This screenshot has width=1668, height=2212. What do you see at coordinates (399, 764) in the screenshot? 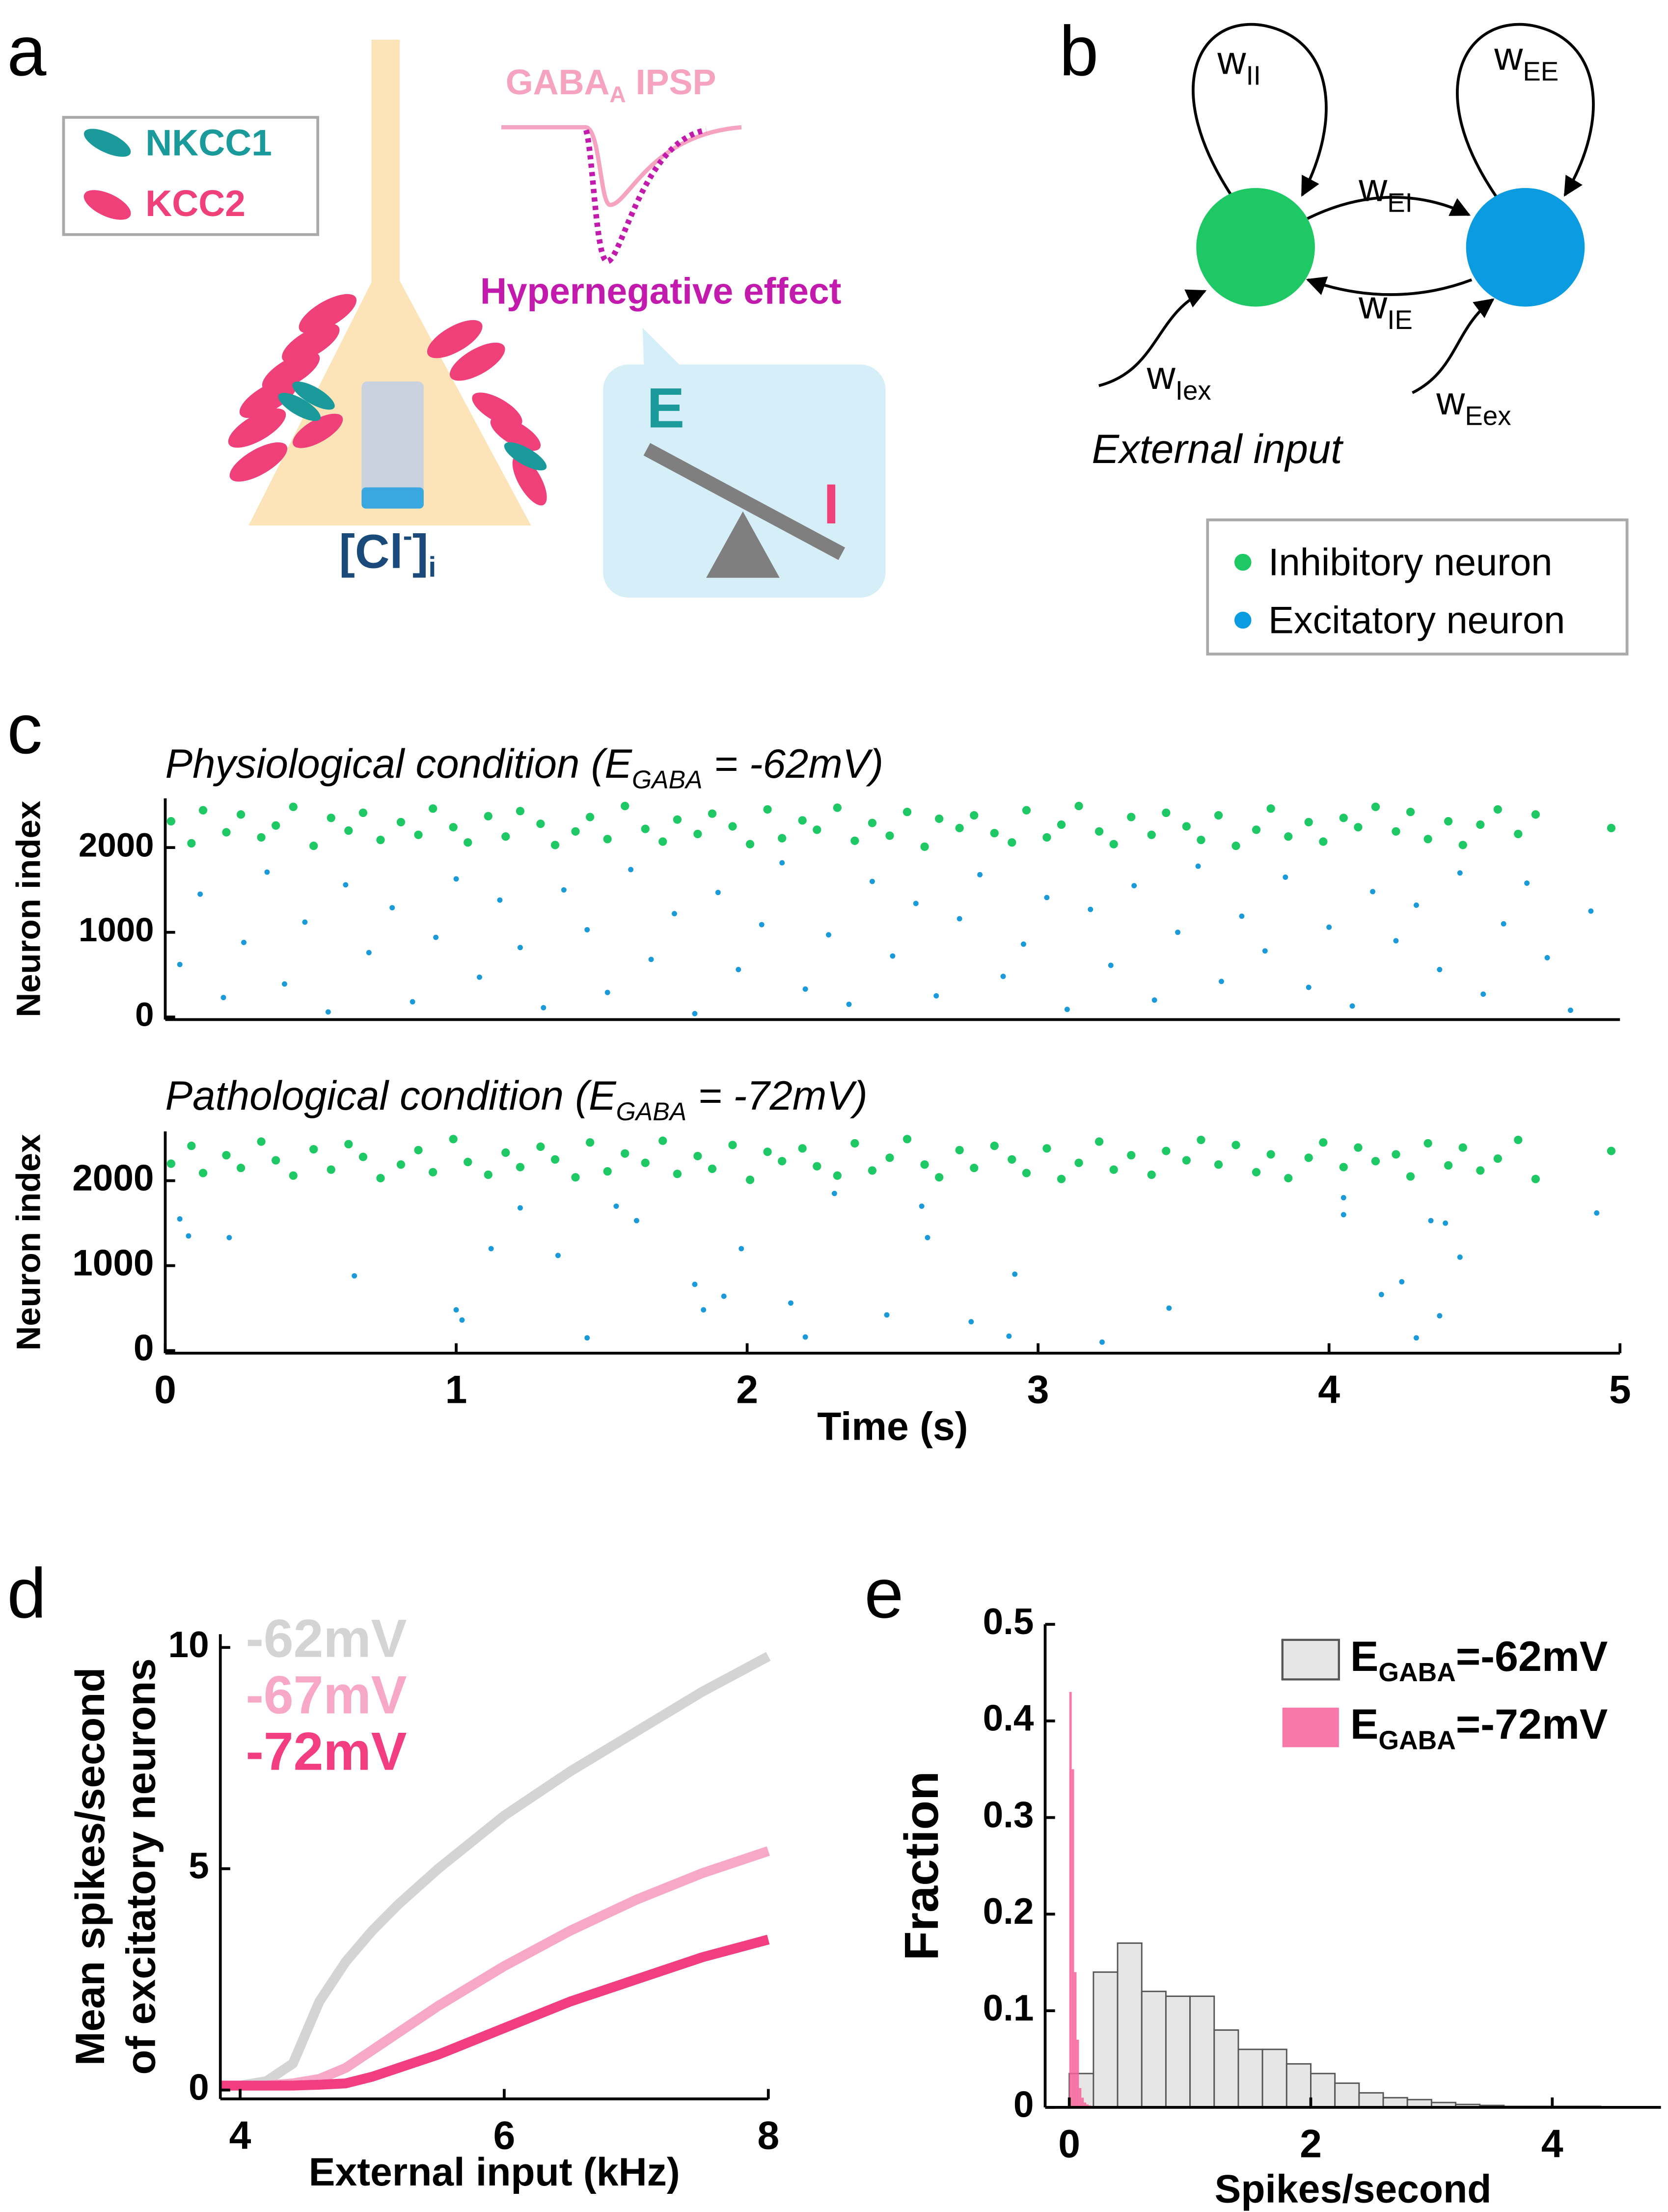
I see `chart-title-part: Physiological condition (E` at bounding box center [399, 764].